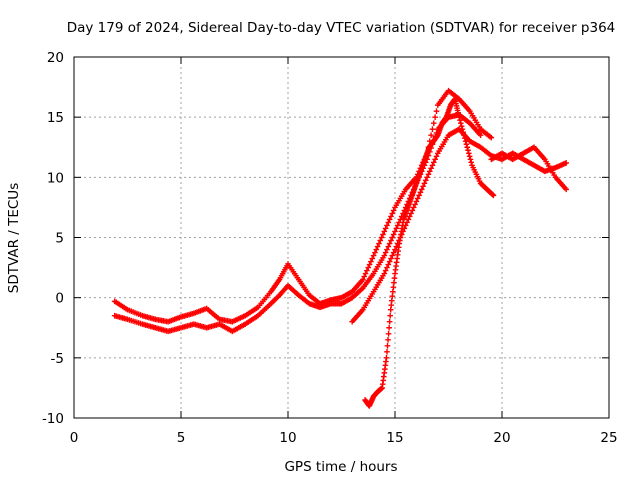  What do you see at coordinates (53, 419) in the screenshot?
I see `y-tick-label: -10` at bounding box center [53, 419].